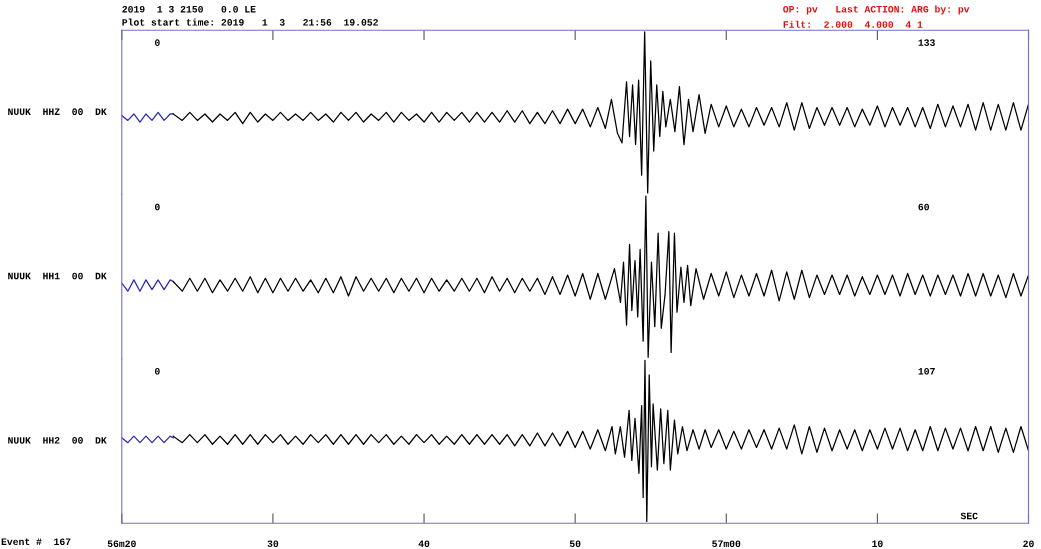 The width and height of the screenshot is (1041, 549). I want to click on x-tick-label: 10, so click(877, 543).